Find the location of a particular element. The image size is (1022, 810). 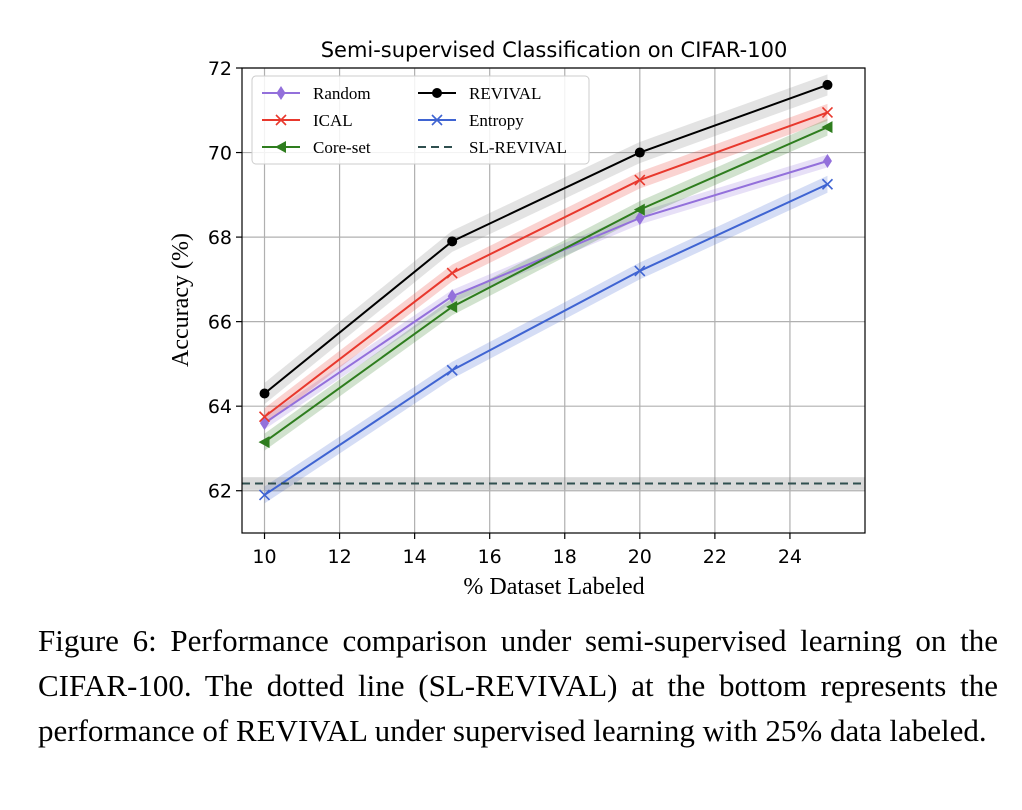

y-tick-label: 62 is located at coordinates (220, 492).